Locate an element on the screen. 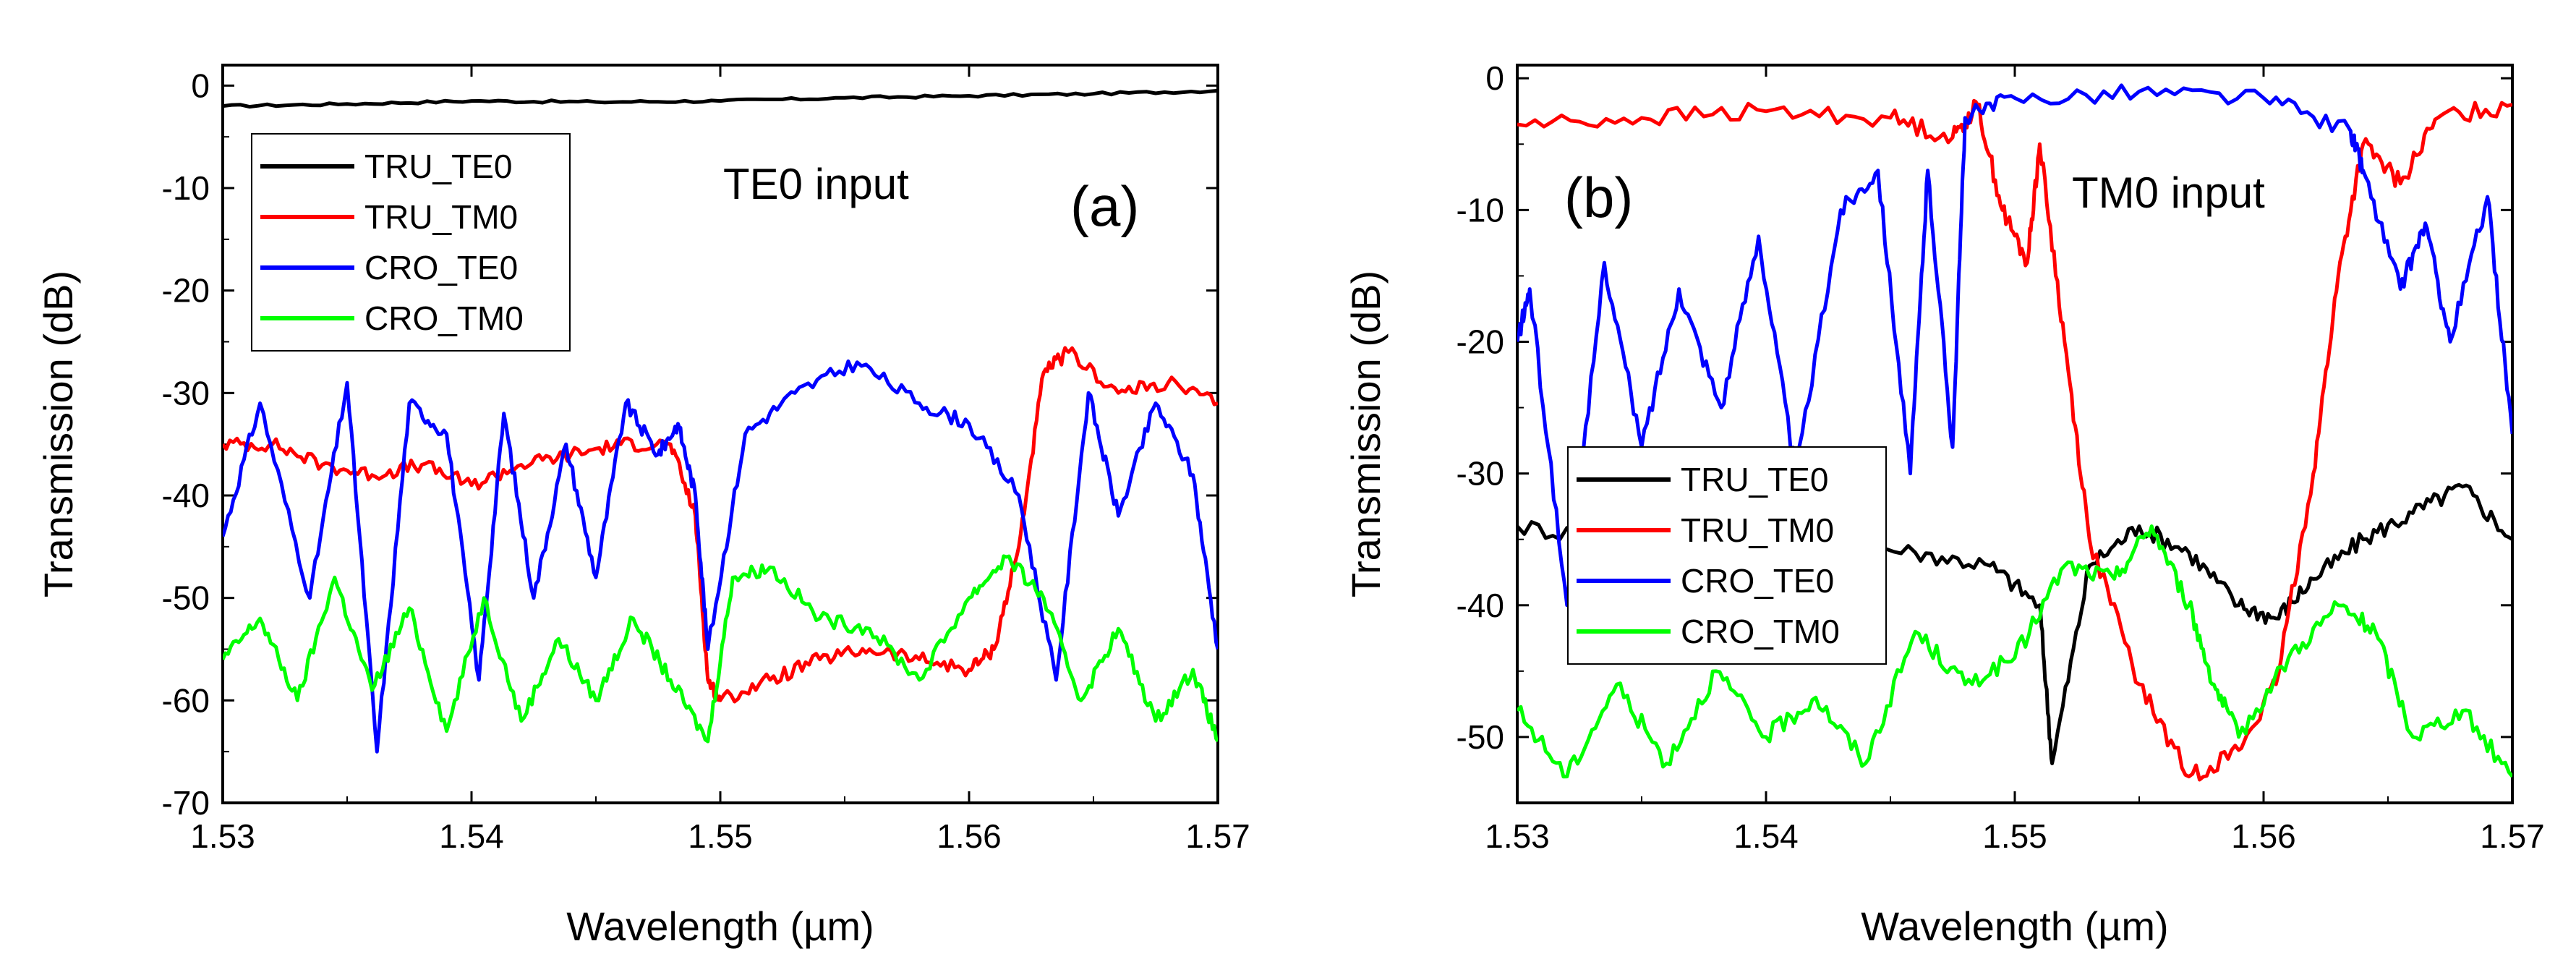  legend-box-b is located at coordinates (1727, 555).